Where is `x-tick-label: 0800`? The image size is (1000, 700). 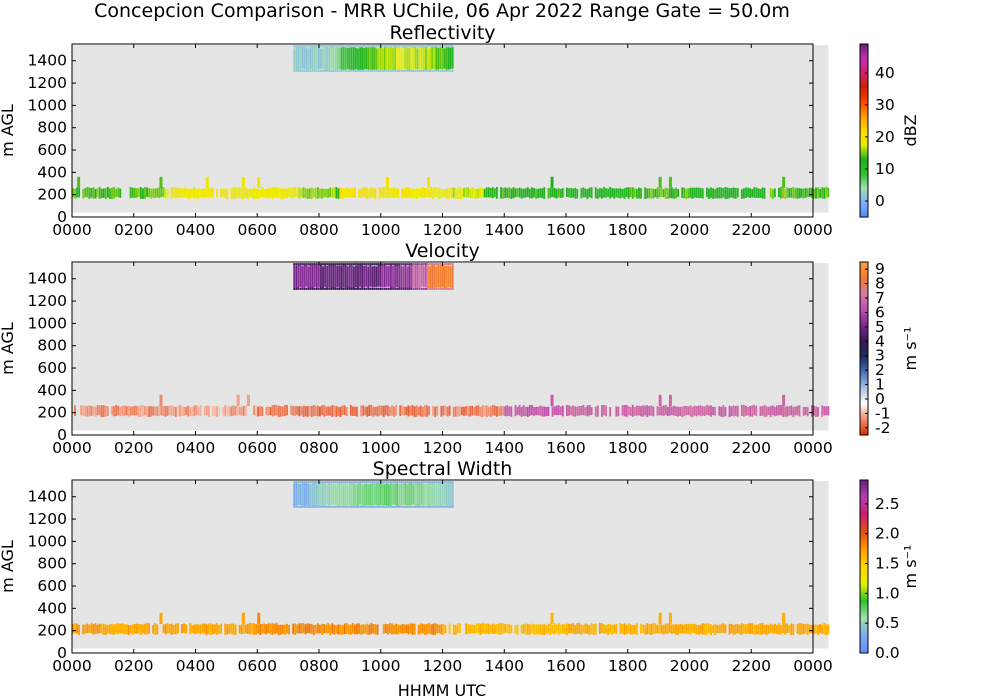
x-tick-label: 0800 is located at coordinates (318, 448).